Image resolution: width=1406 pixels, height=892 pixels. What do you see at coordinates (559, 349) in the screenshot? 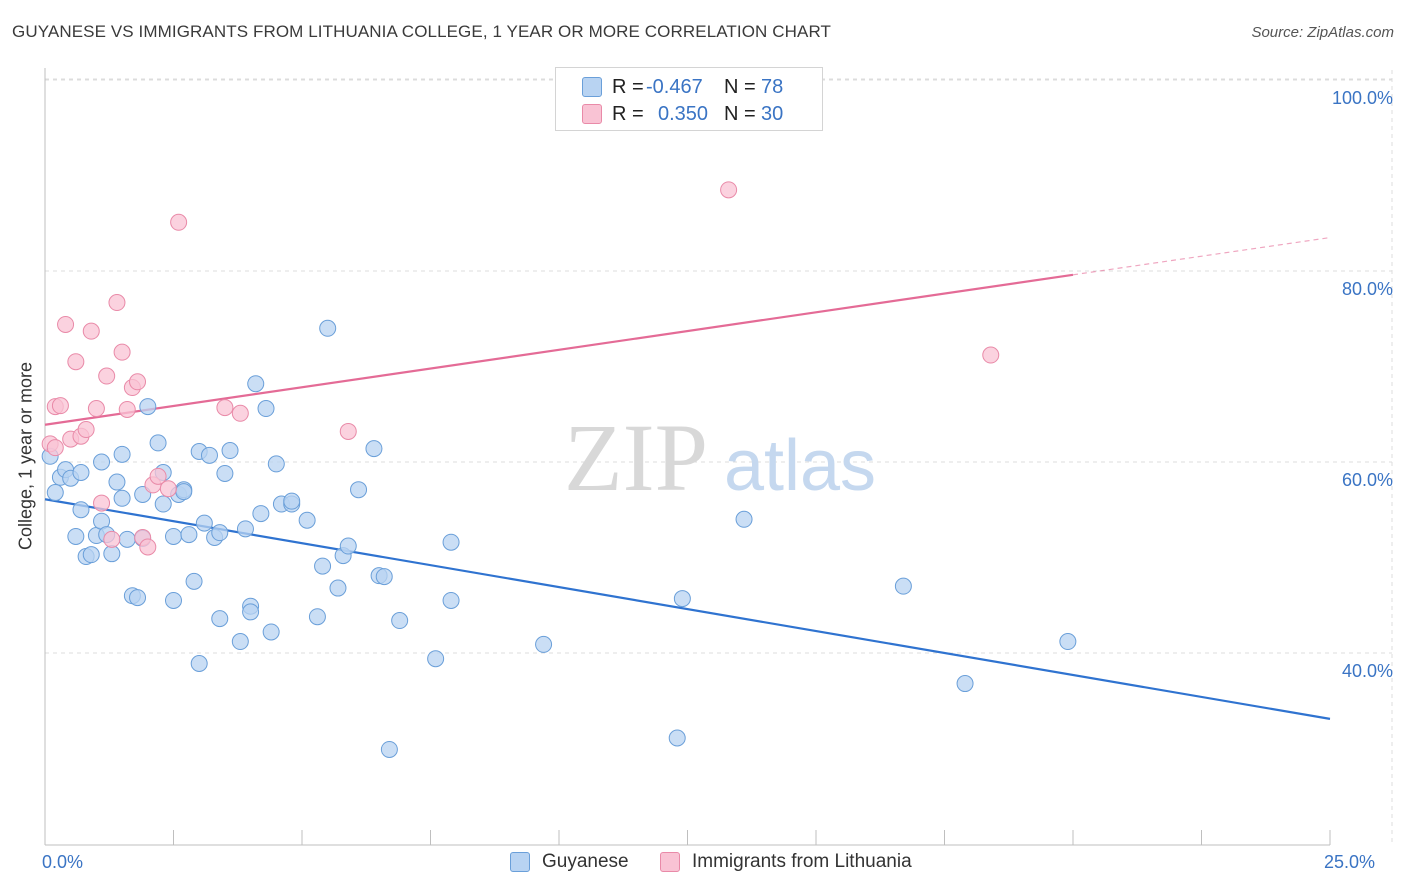
I see `trend-line-lithuania` at bounding box center [559, 349].